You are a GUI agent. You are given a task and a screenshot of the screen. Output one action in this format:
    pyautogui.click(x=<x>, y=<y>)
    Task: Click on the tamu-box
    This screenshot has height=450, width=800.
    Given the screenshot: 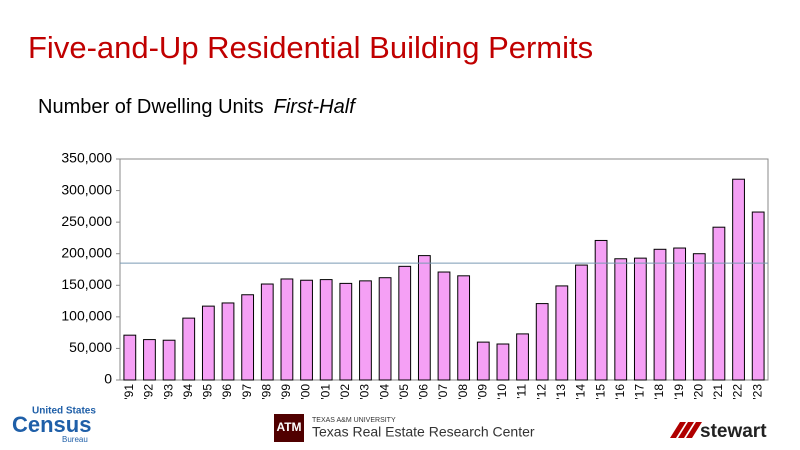 What is the action you would take?
    pyautogui.click(x=289, y=428)
    